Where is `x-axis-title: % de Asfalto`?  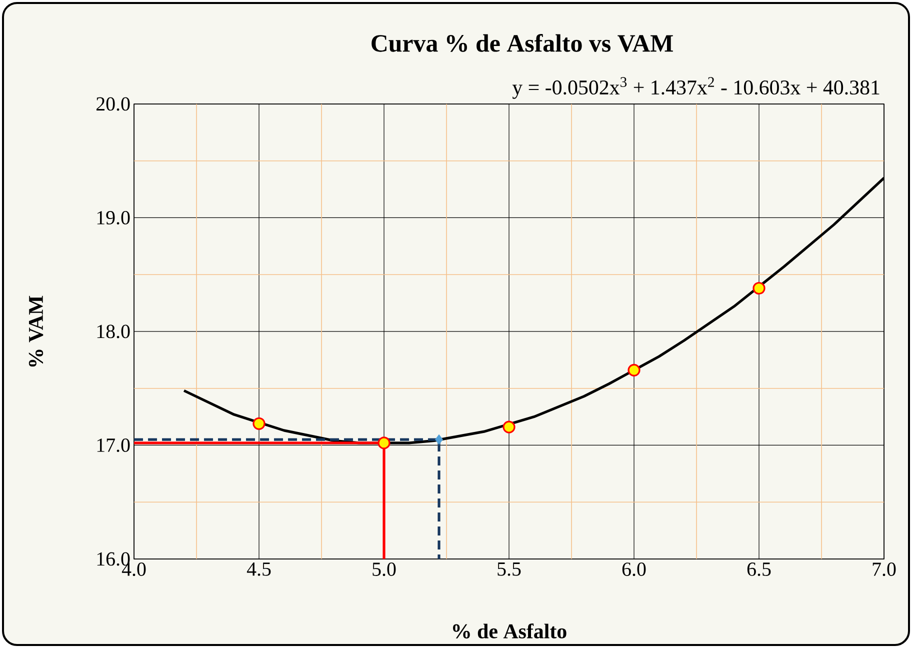
x-axis-title: % de Asfalto is located at coordinates (509, 630).